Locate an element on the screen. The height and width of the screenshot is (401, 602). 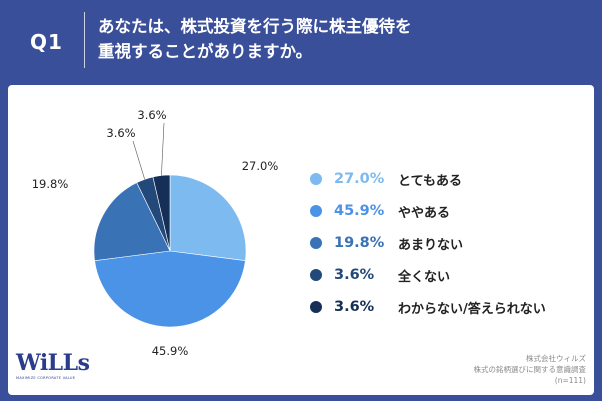
pie-value-label-3: 19.8% is located at coordinates (50, 184).